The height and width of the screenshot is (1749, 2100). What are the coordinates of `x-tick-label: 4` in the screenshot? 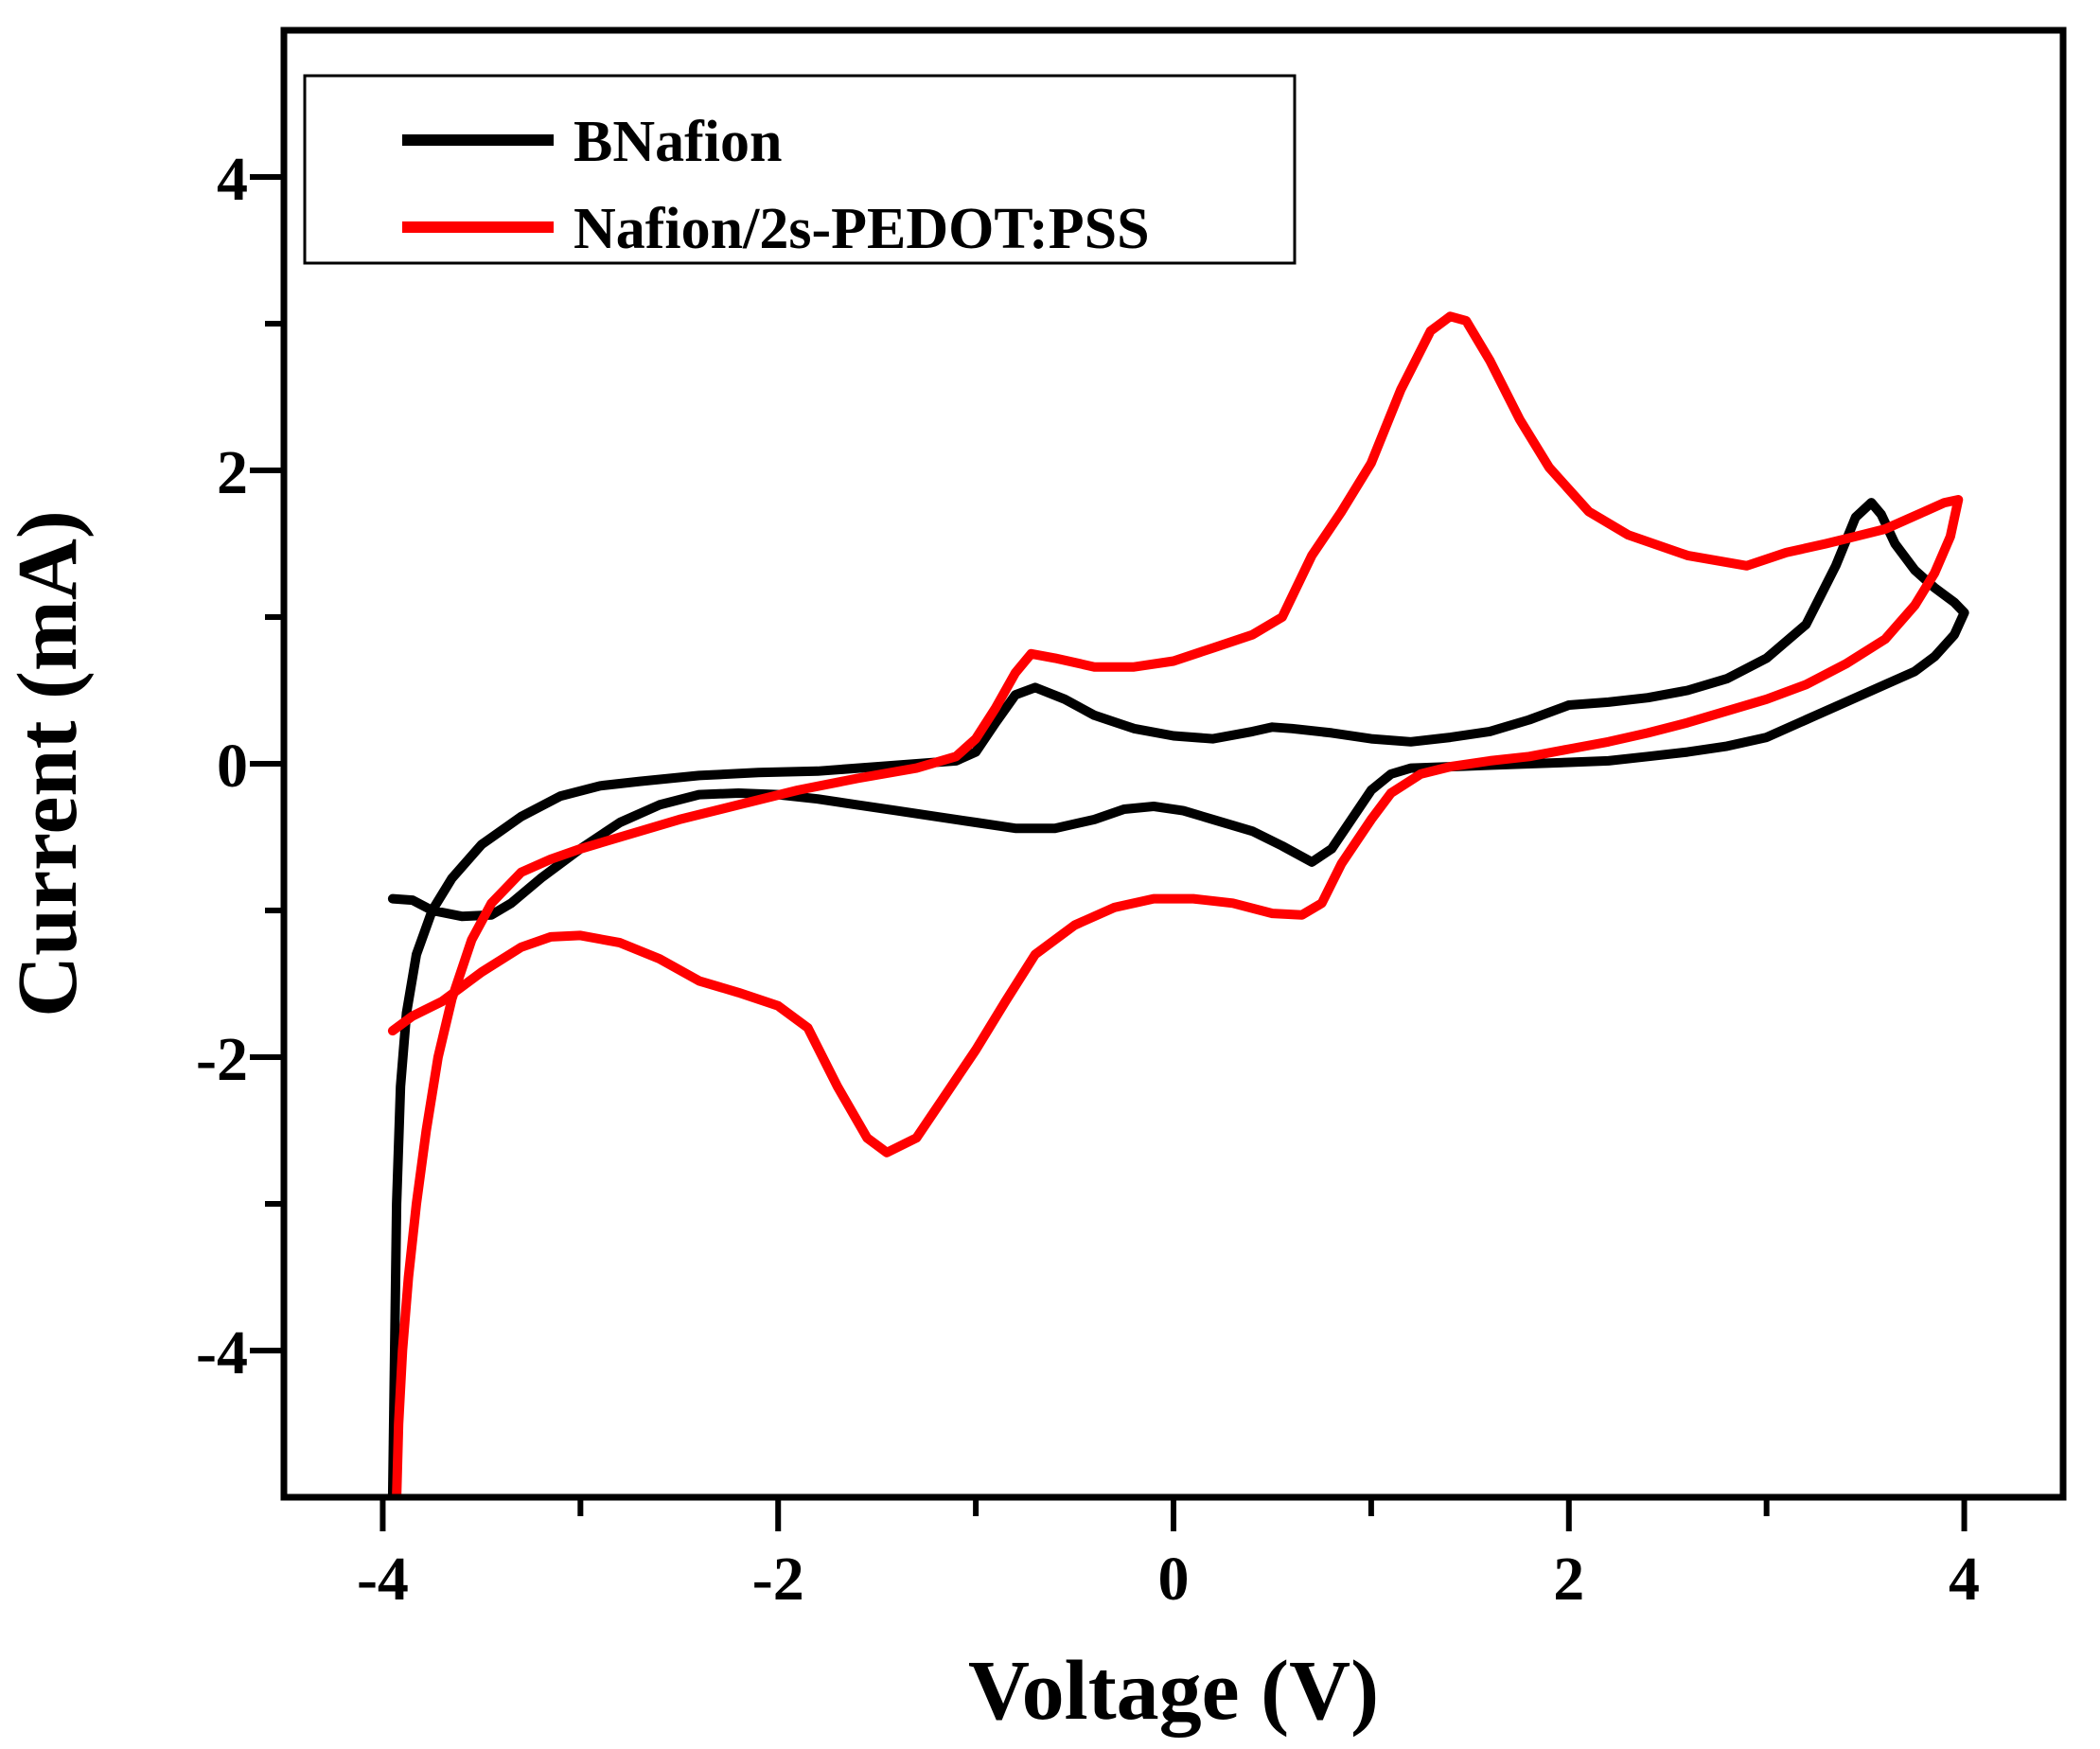 It's located at (1964, 1579).